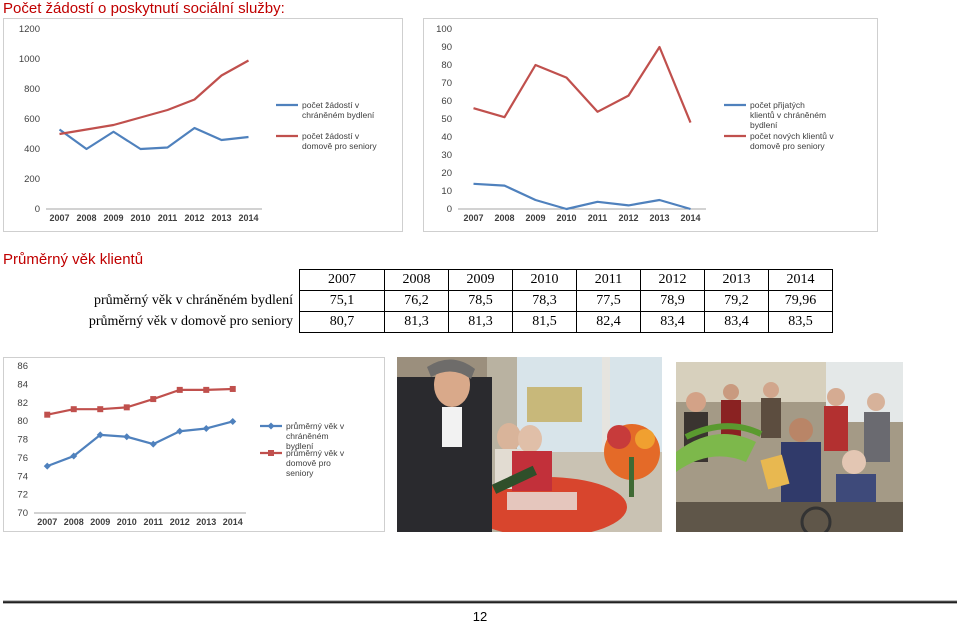 This screenshot has height=624, width=960. What do you see at coordinates (151, 280) in the screenshot?
I see `age-table-corner` at bounding box center [151, 280].